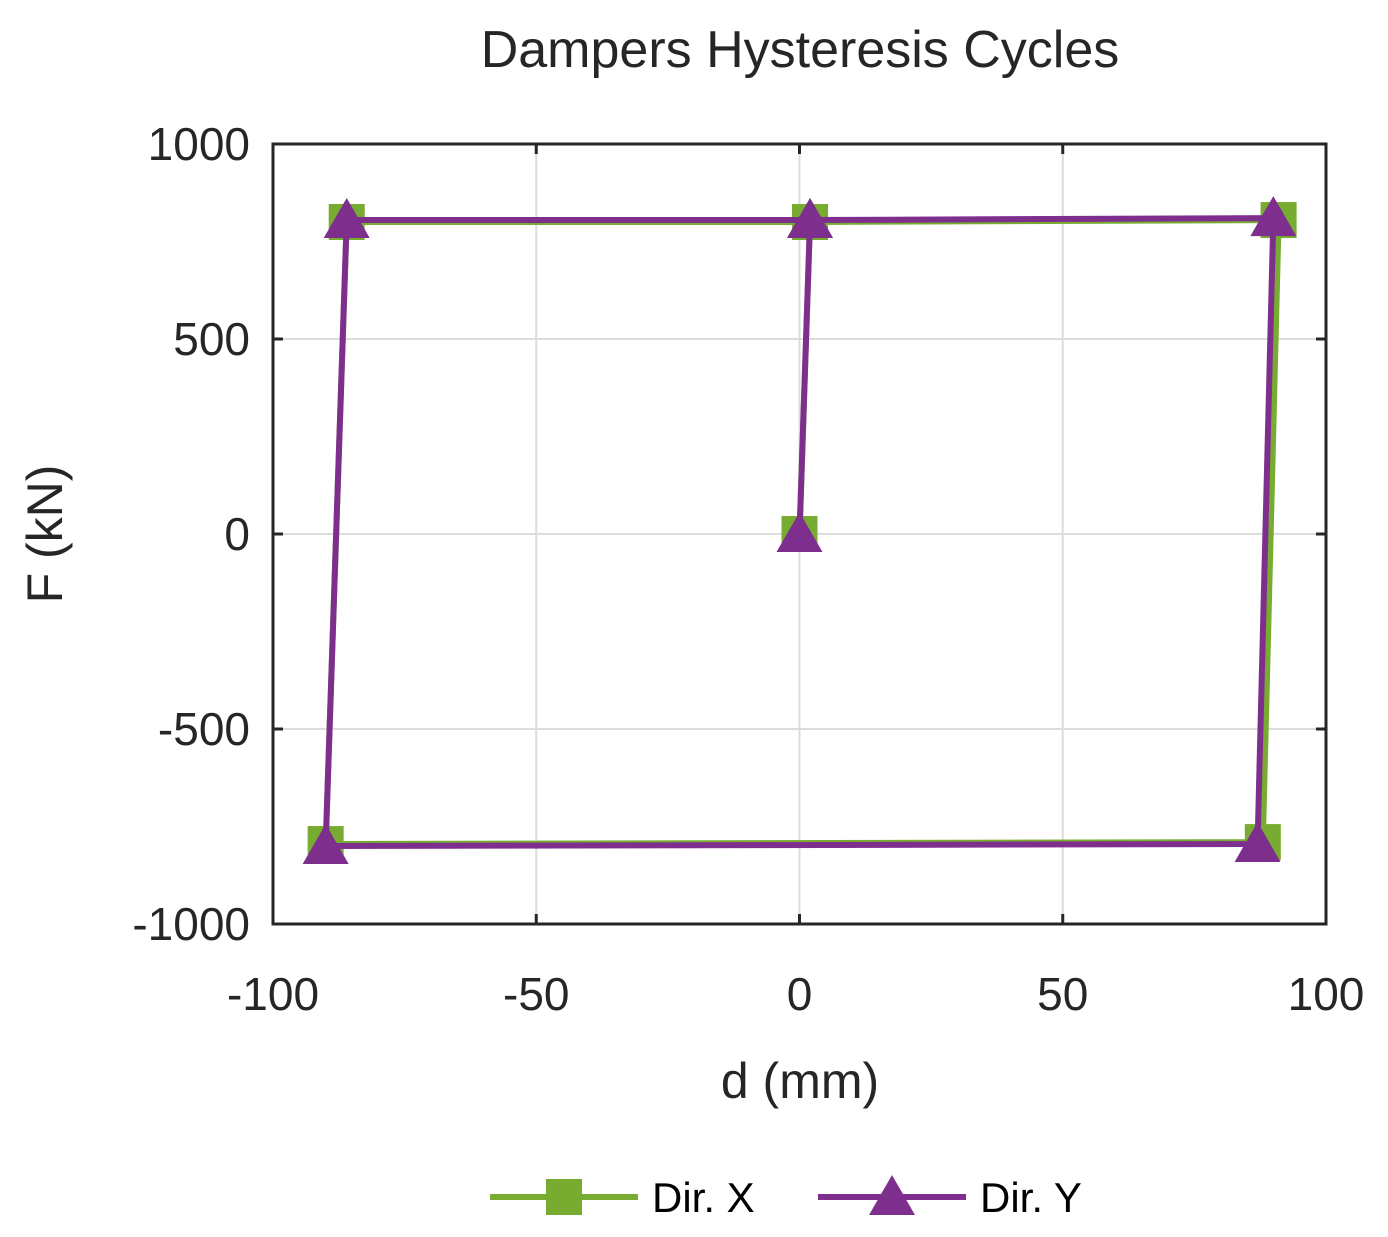 The width and height of the screenshot is (1388, 1237). I want to click on x-tick-label: 0, so click(800, 994).